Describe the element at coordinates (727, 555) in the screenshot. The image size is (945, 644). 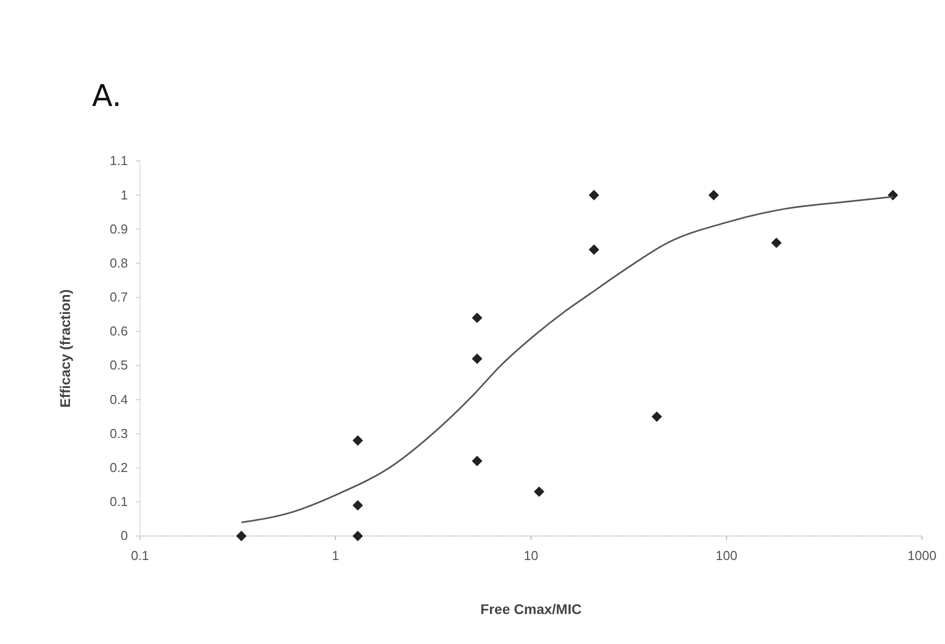
I see `x-tick-label: 100` at that location.